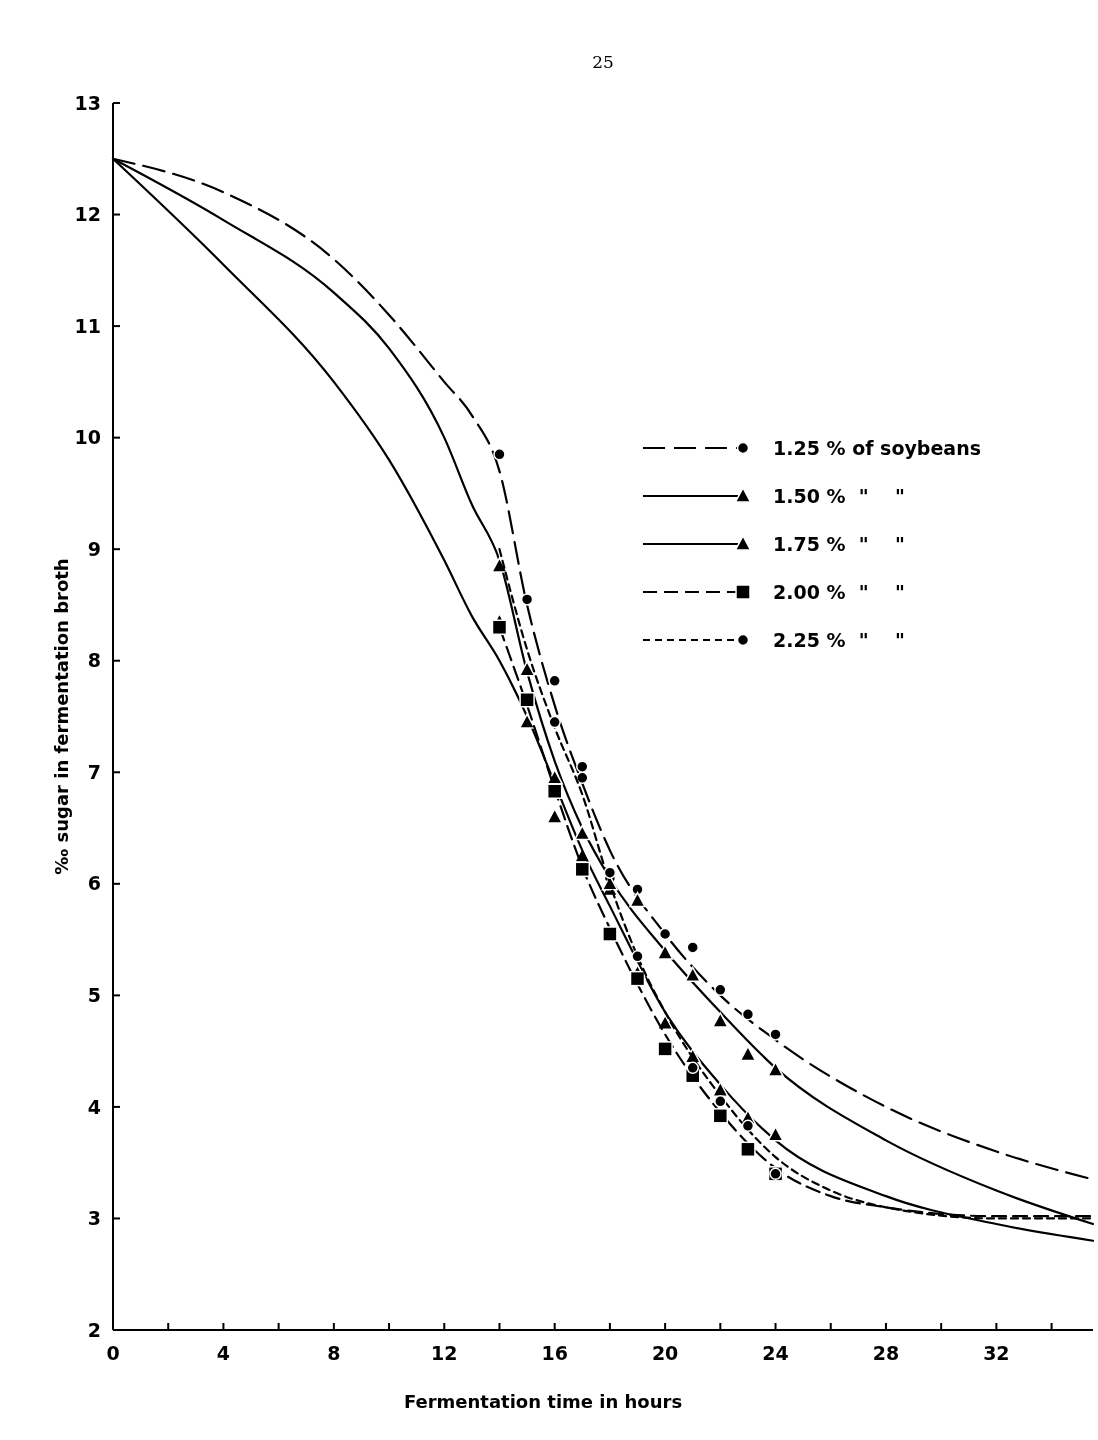 The width and height of the screenshot is (1098, 1440). I want to click on y-tick-label: 13, so click(87, 102).